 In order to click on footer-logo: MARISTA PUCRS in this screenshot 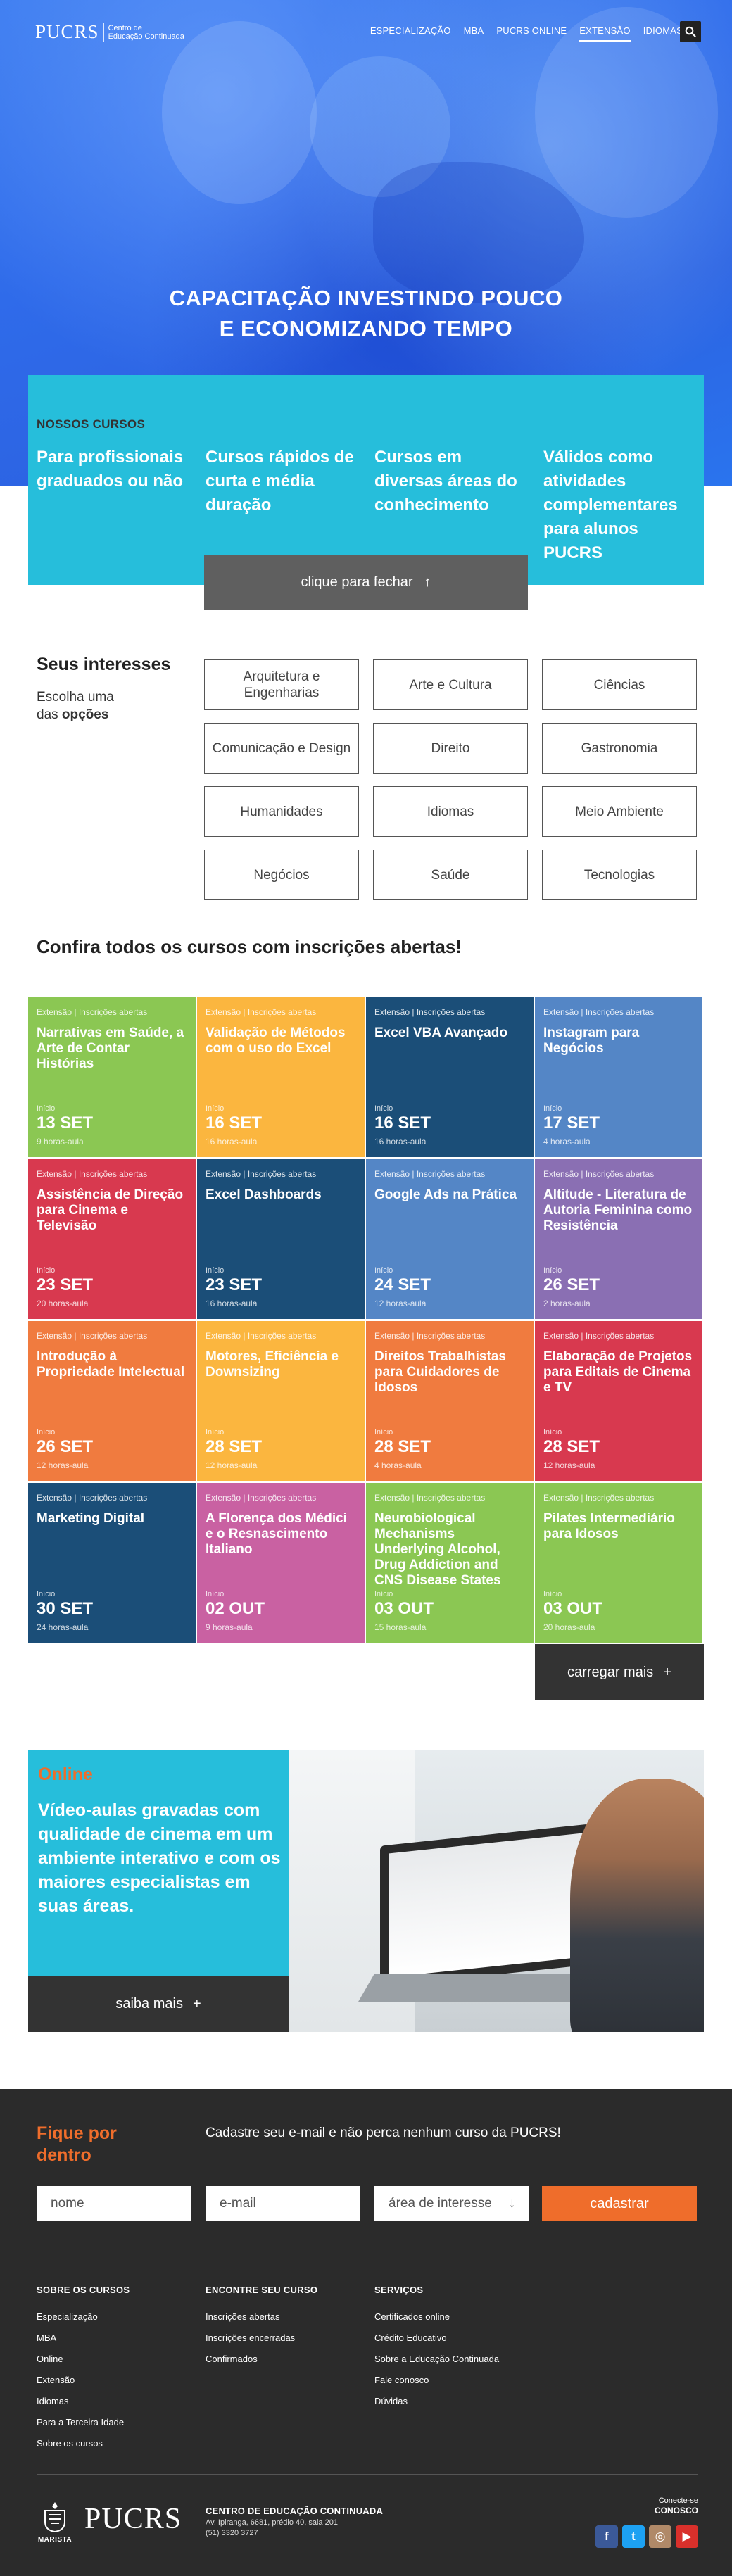, I will do `click(109, 2519)`.